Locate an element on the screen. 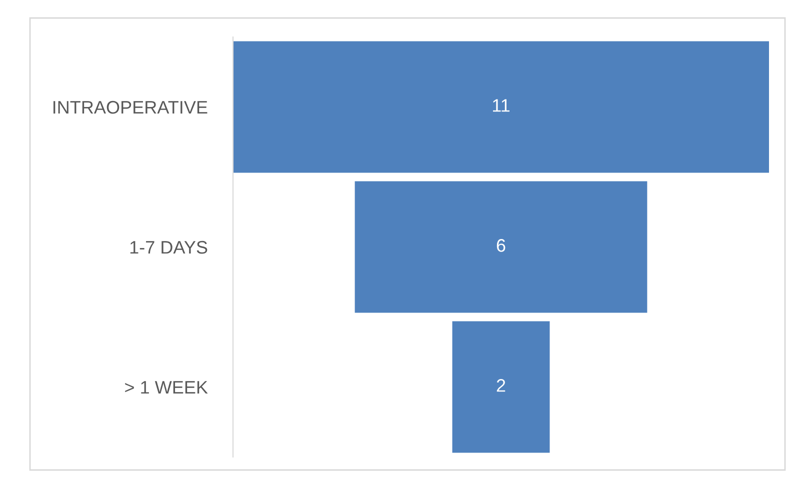 Image resolution: width=795 pixels, height=480 pixels. category-label: 1-7 DAYS is located at coordinates (169, 247).